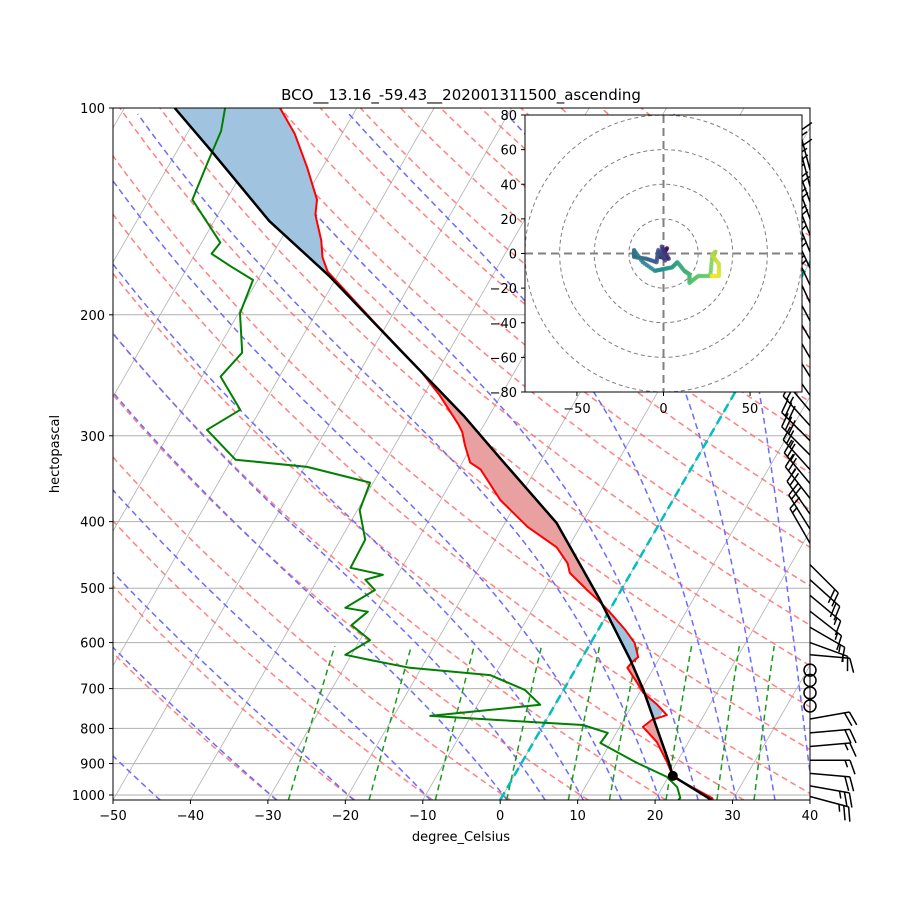 The height and width of the screenshot is (904, 900). Describe the element at coordinates (503, 393) in the screenshot. I see `hodograph-y-tick-label: −80` at that location.